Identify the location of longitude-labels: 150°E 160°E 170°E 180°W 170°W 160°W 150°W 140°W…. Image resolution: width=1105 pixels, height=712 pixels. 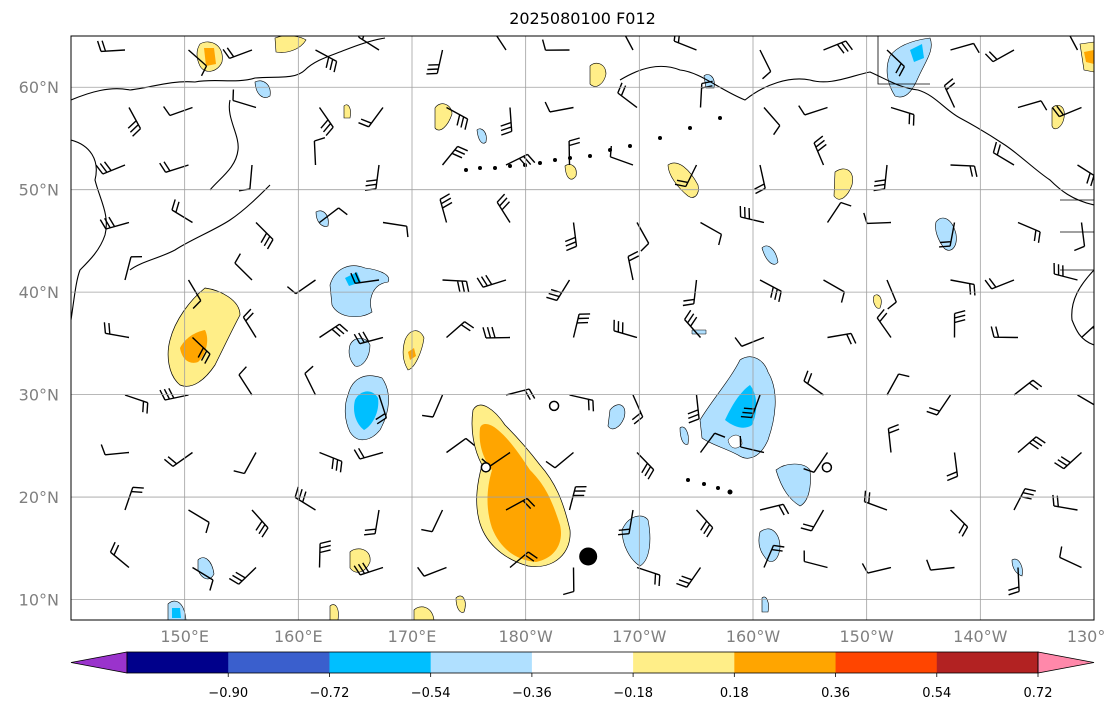
(632, 636).